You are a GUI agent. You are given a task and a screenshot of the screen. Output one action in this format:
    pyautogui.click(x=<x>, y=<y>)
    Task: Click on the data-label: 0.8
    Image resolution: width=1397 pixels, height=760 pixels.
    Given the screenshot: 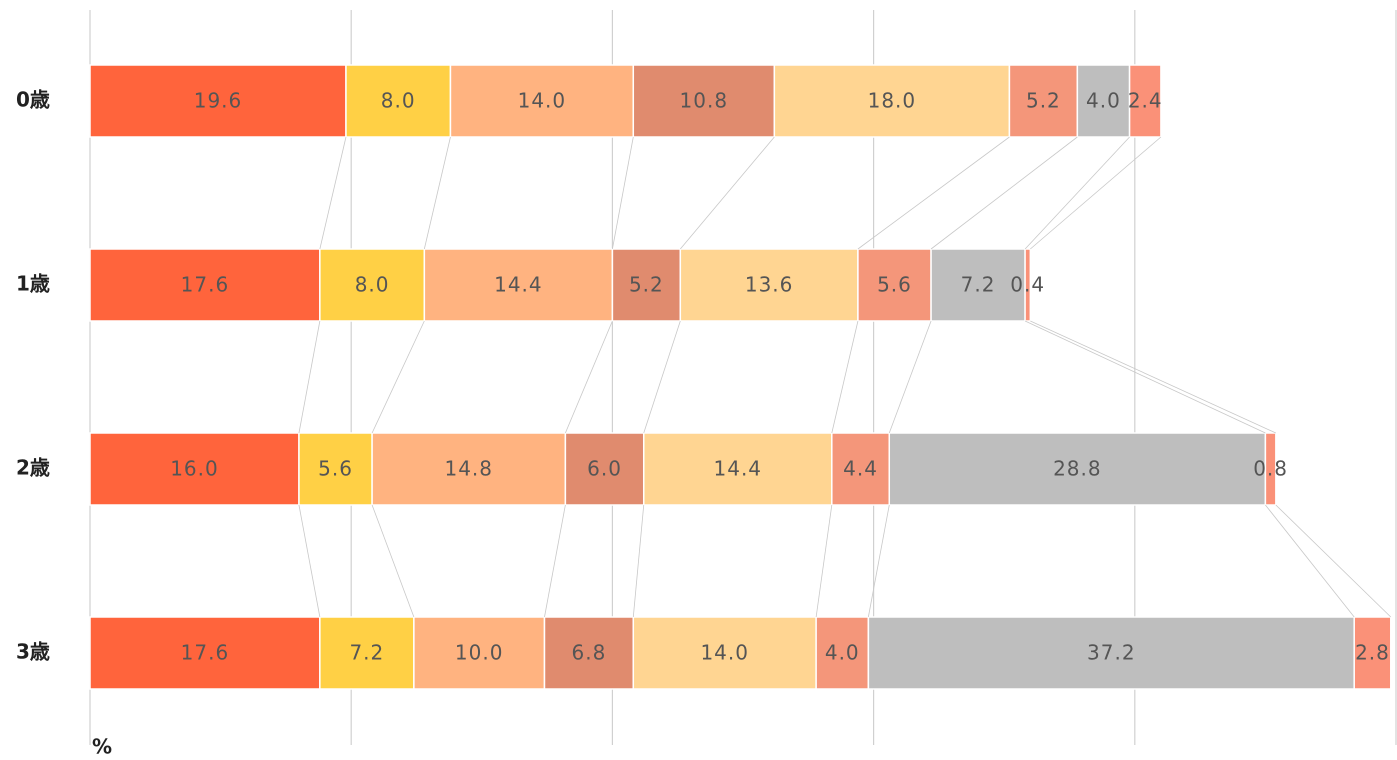 What is the action you would take?
    pyautogui.click(x=1270, y=469)
    